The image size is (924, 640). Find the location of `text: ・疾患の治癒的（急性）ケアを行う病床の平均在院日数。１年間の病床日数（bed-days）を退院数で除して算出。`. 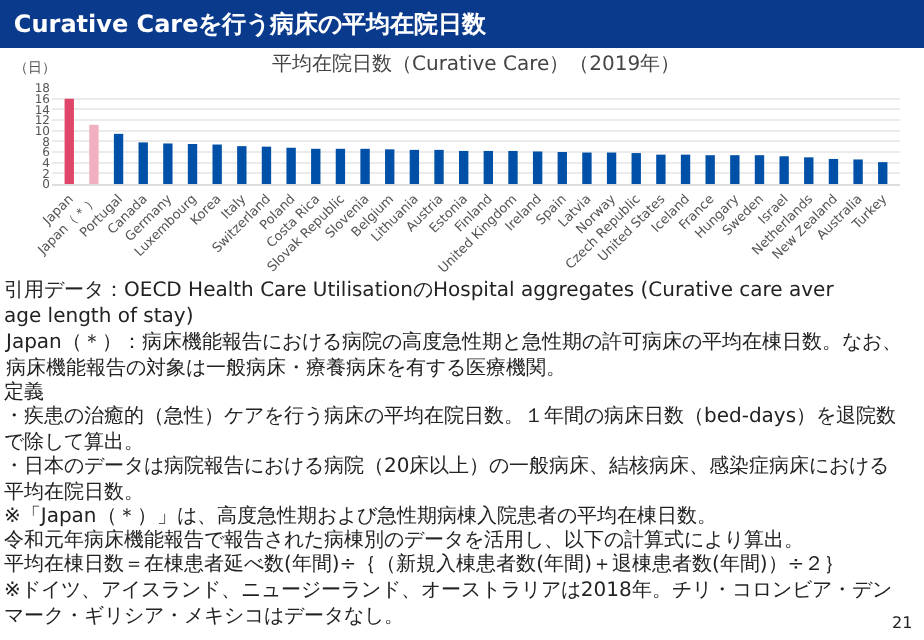

text: ・疾患の治癒的（急性）ケアを行う病床の平均在院日数。１年間の病床日数（bed-days）を退院数で除して算出。 is located at coordinates (450, 429).